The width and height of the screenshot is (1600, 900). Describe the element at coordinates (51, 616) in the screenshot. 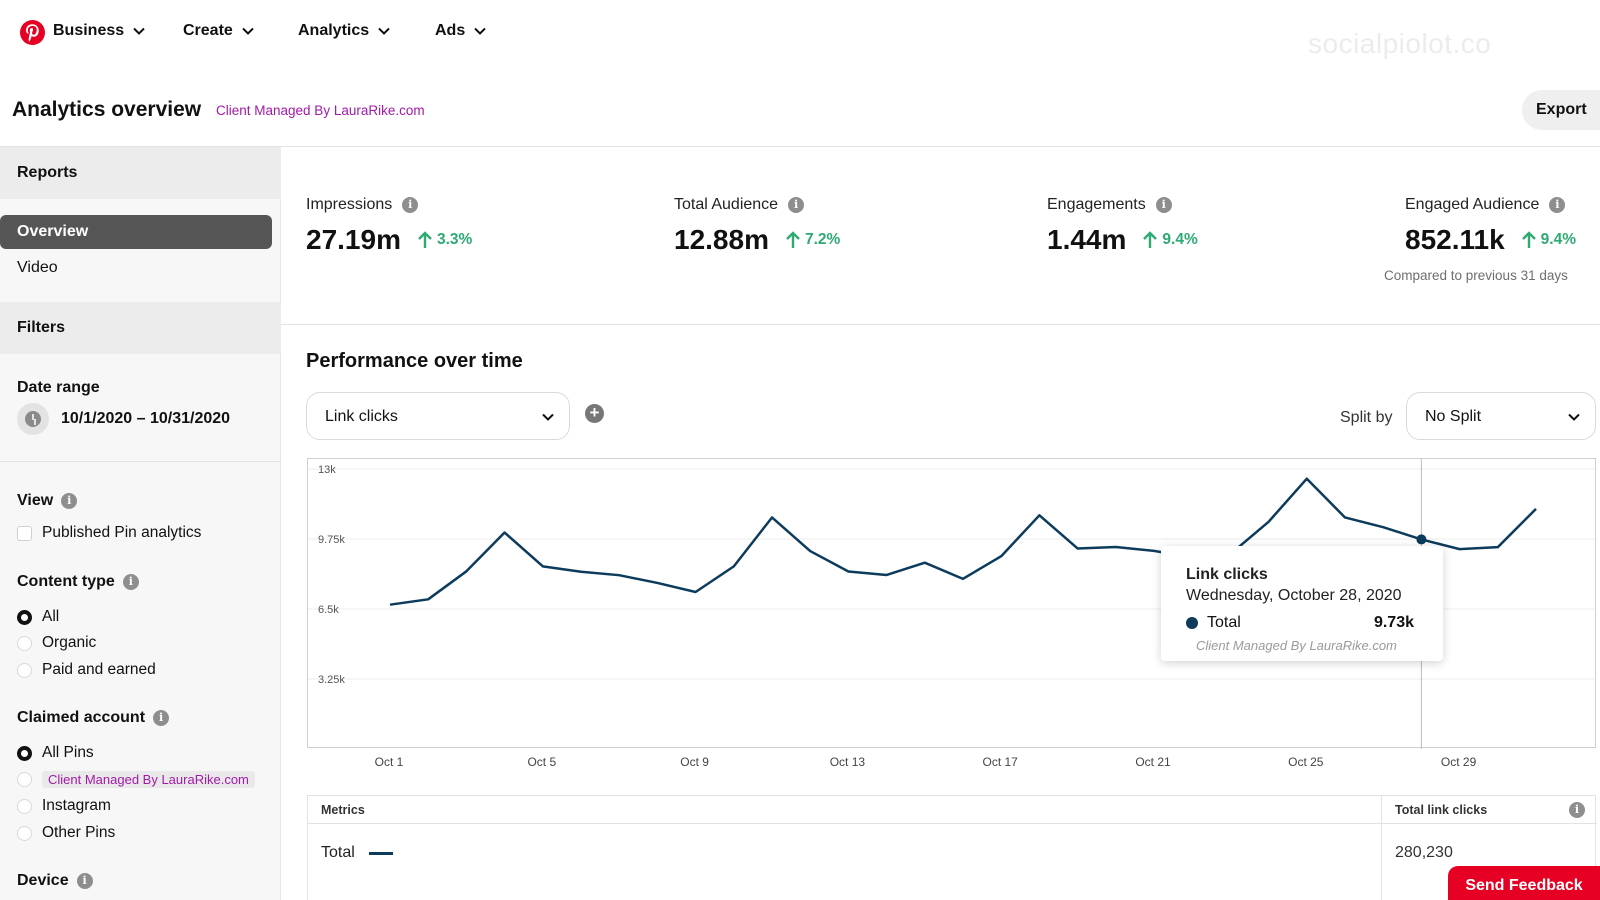

I see `content-type-all-label: All` at that location.